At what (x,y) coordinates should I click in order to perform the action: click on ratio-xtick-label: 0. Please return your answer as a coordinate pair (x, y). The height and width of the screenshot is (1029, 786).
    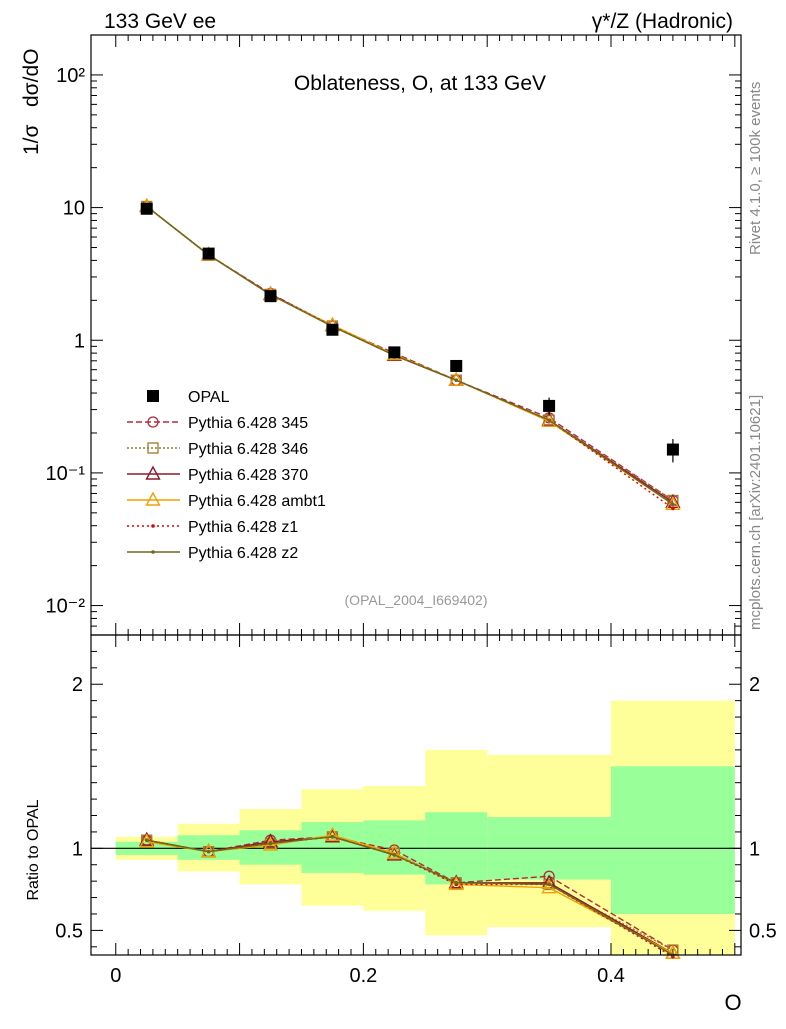
    Looking at the image, I should click on (115, 976).